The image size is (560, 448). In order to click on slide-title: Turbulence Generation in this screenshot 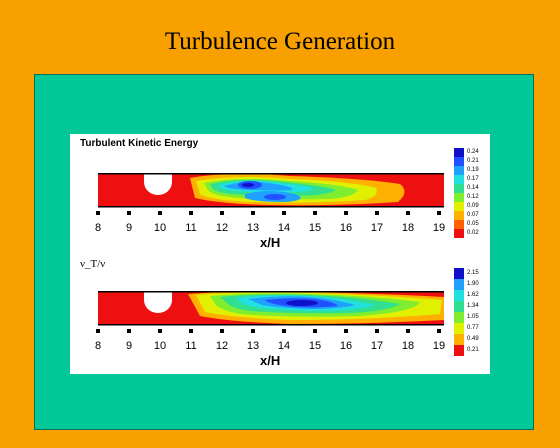, I will do `click(280, 41)`.